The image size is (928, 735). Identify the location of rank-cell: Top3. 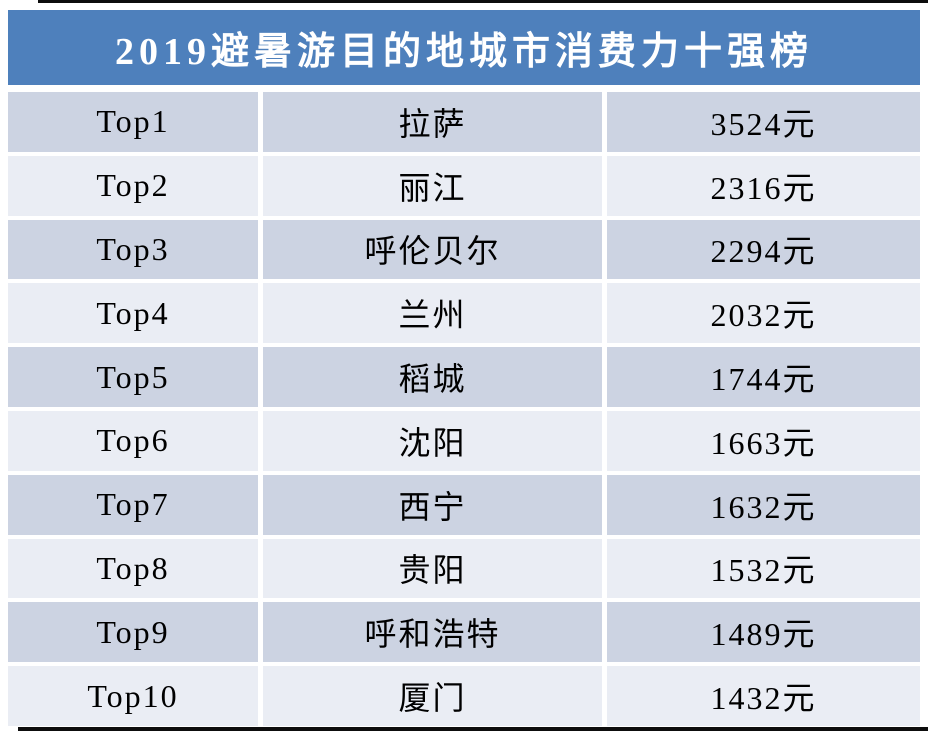
(133, 249).